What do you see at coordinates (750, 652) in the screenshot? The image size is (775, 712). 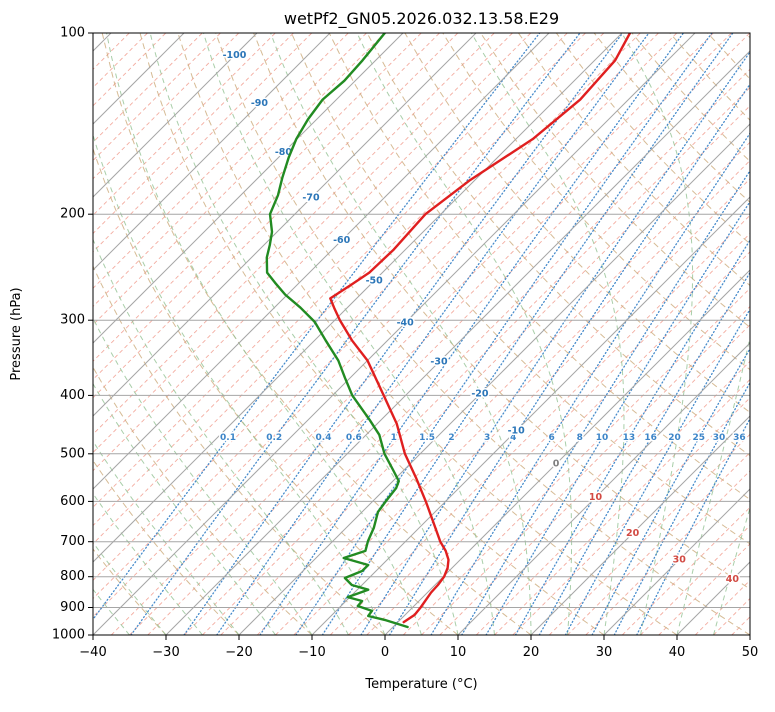 I see `x-tick-label: 50` at bounding box center [750, 652].